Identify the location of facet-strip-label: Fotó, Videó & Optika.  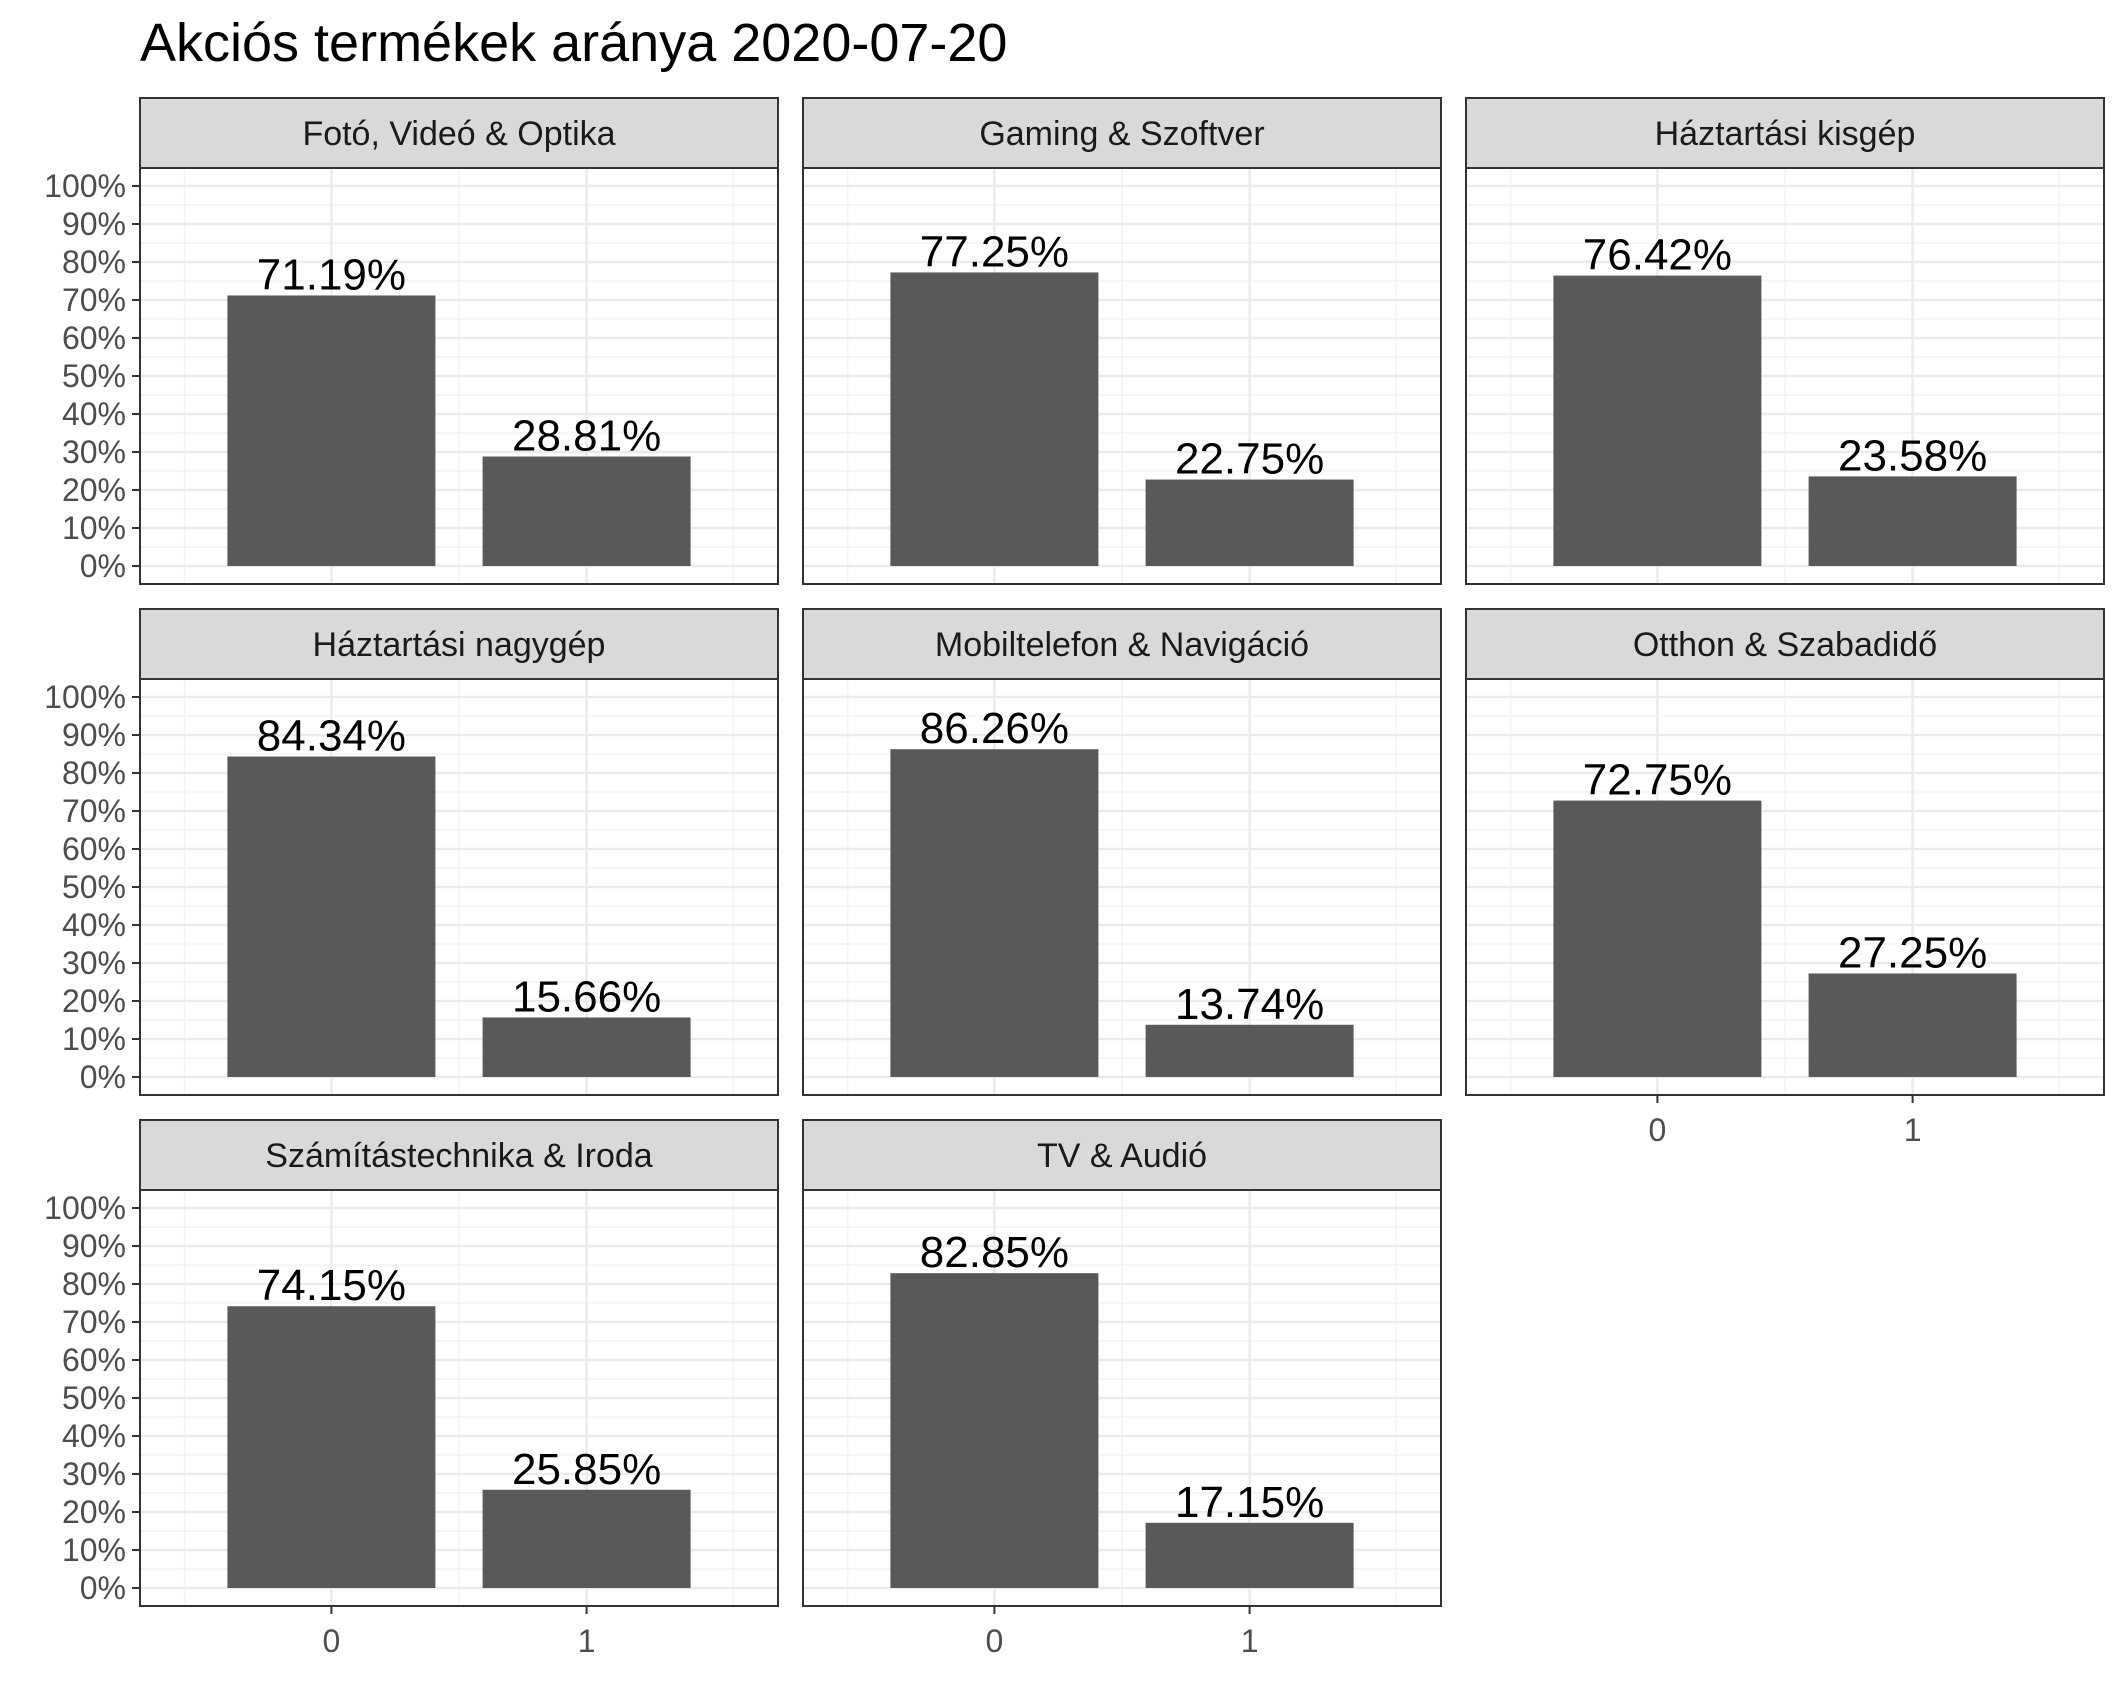
(458, 134).